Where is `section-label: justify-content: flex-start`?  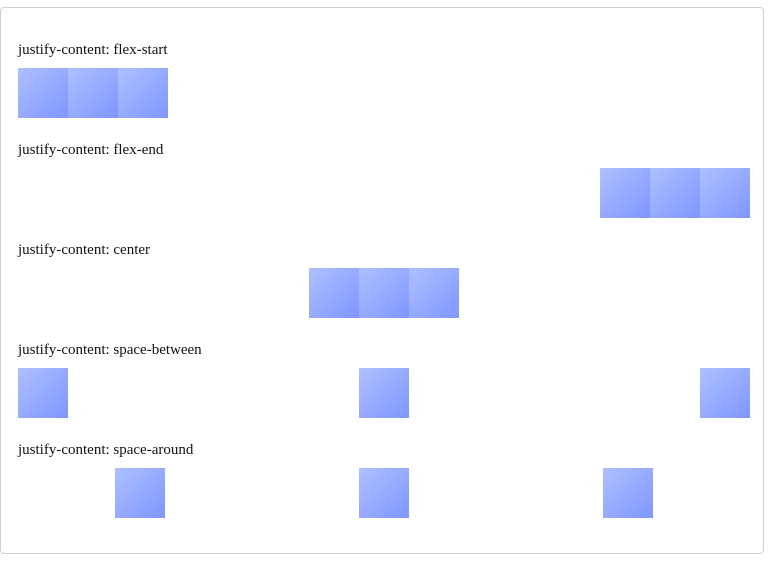 section-label: justify-content: flex-start is located at coordinates (93, 50).